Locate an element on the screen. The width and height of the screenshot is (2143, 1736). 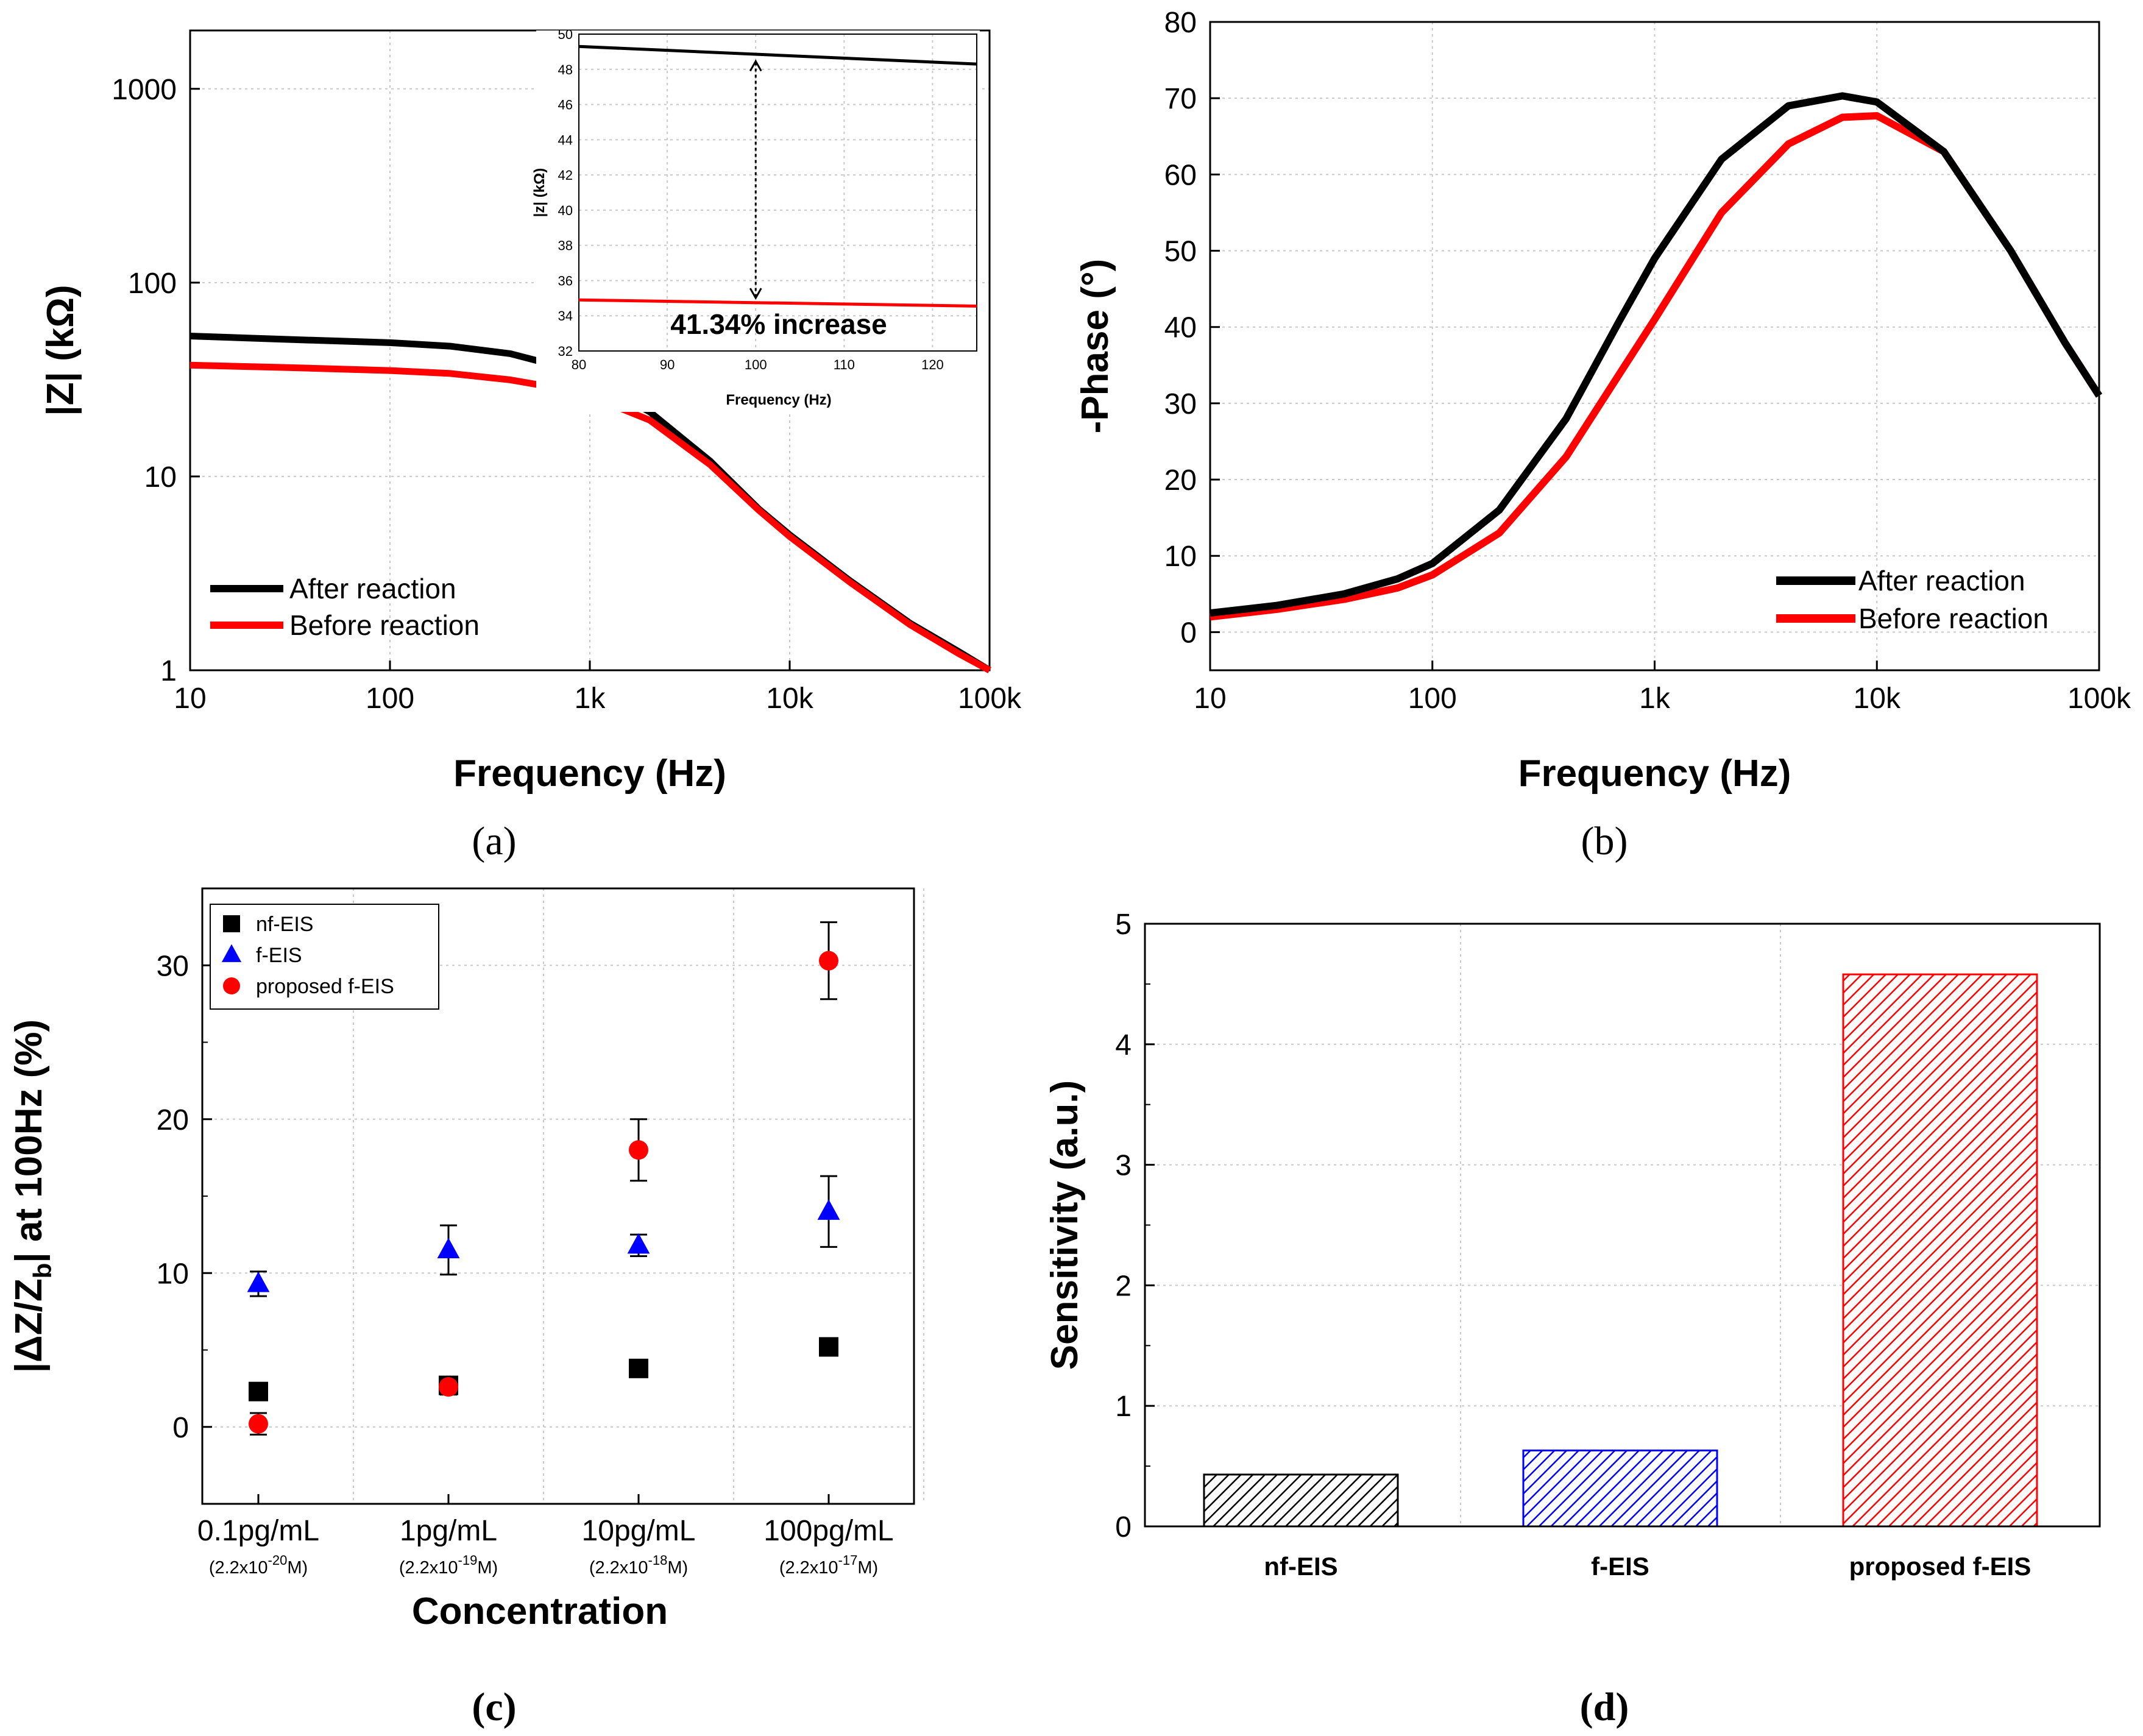
inset-y-tick-label: 48 is located at coordinates (565, 70).